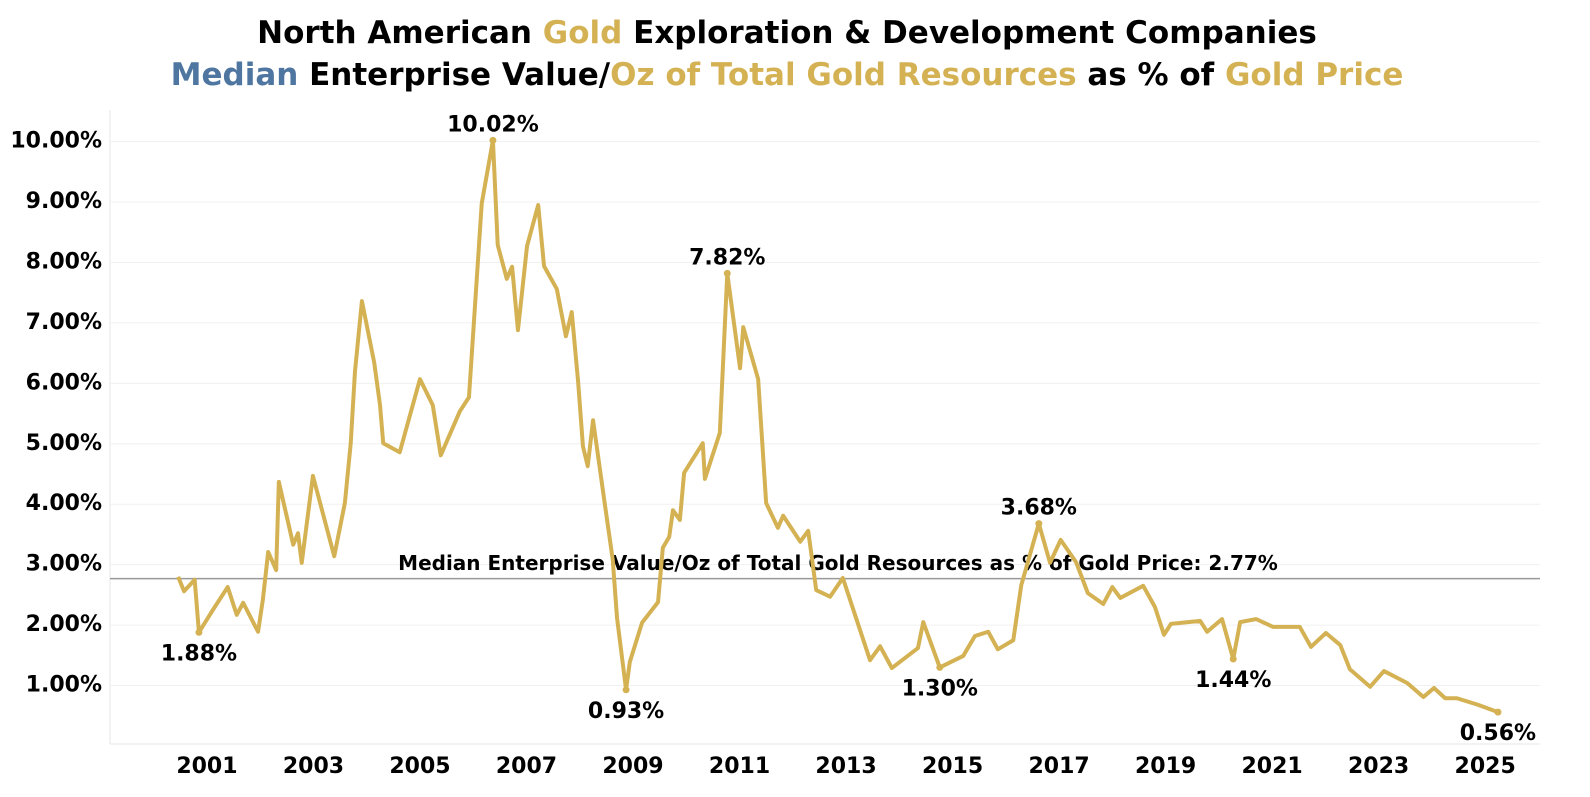 The image size is (1590, 797). I want to click on y-tick-label: 3.00%, so click(64, 564).